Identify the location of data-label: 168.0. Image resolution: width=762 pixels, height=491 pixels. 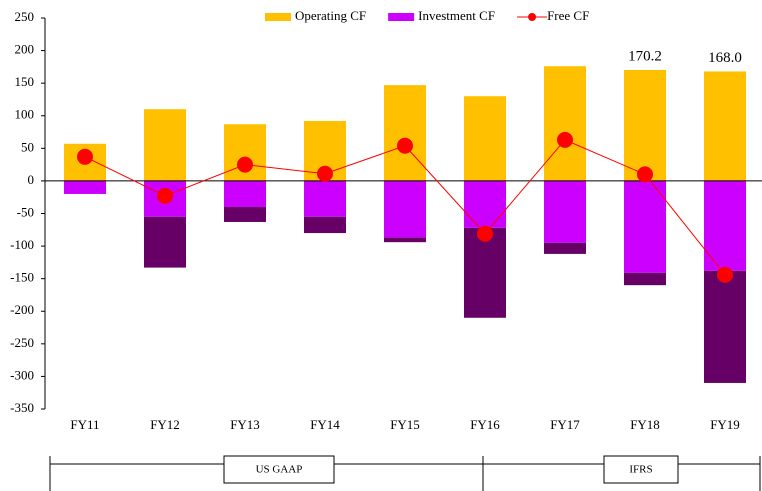
(725, 58).